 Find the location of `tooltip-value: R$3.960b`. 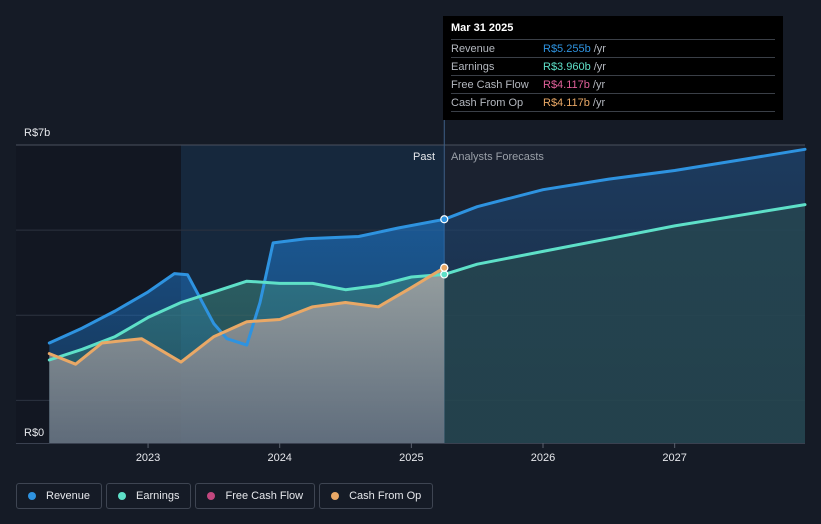

tooltip-value: R$3.960b is located at coordinates (567, 66).